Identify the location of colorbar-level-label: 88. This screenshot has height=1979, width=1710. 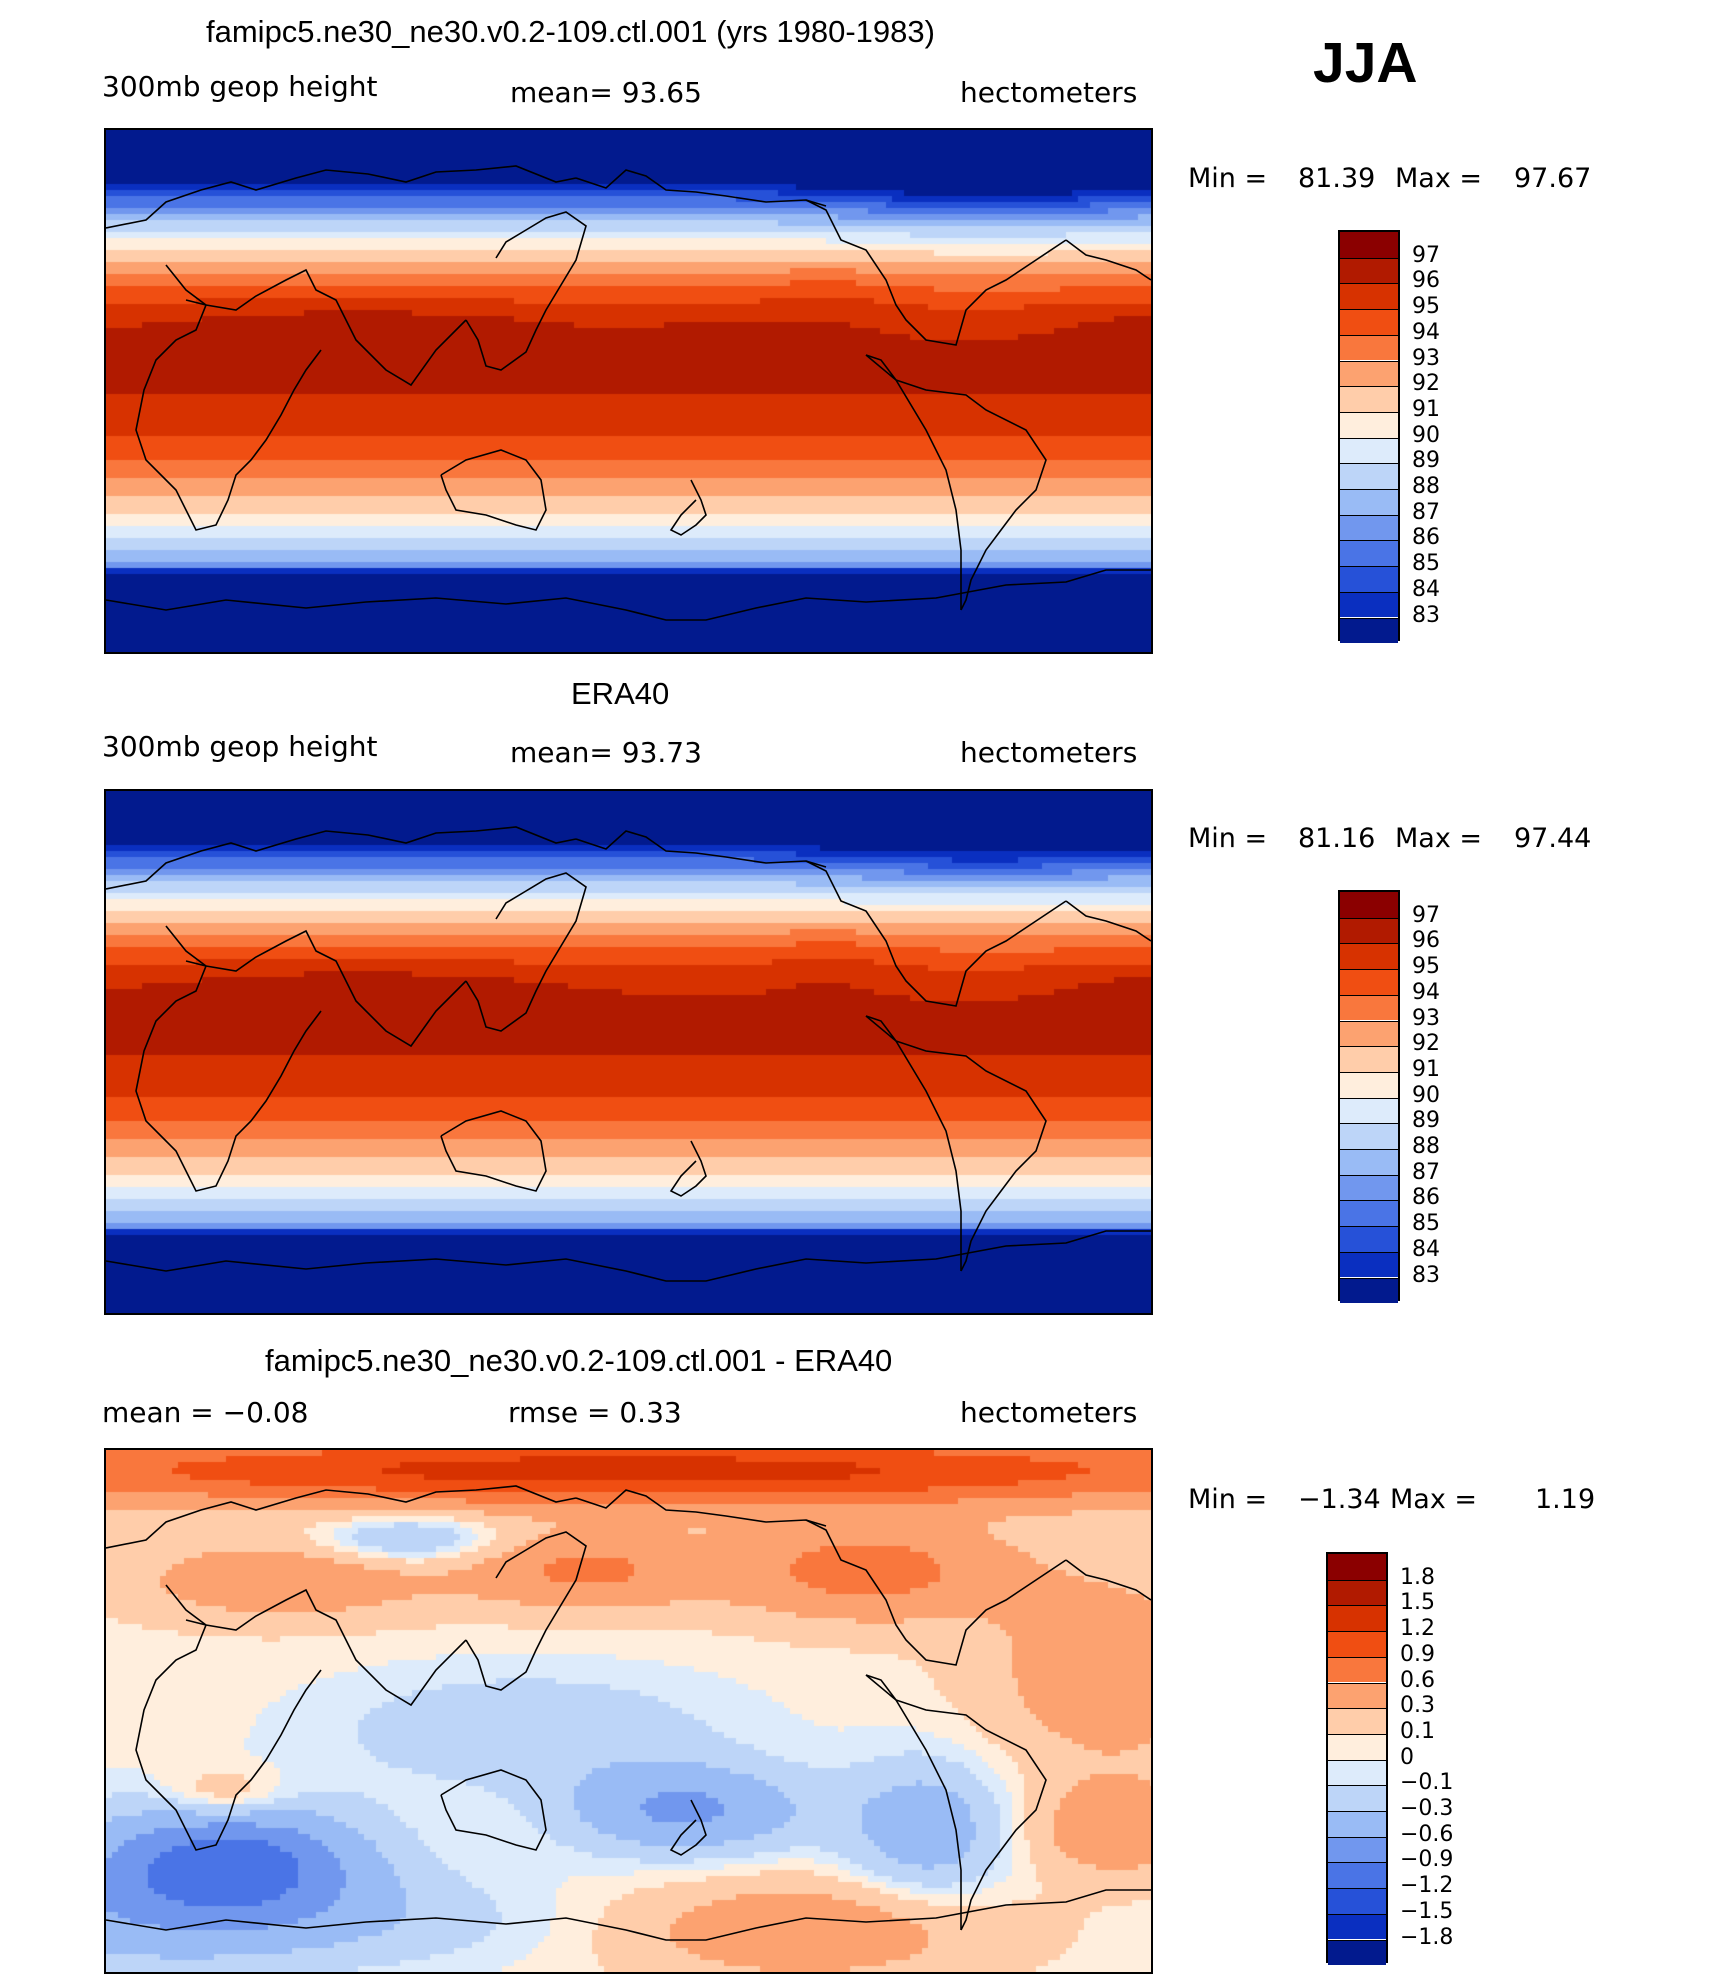
(1426, 1146).